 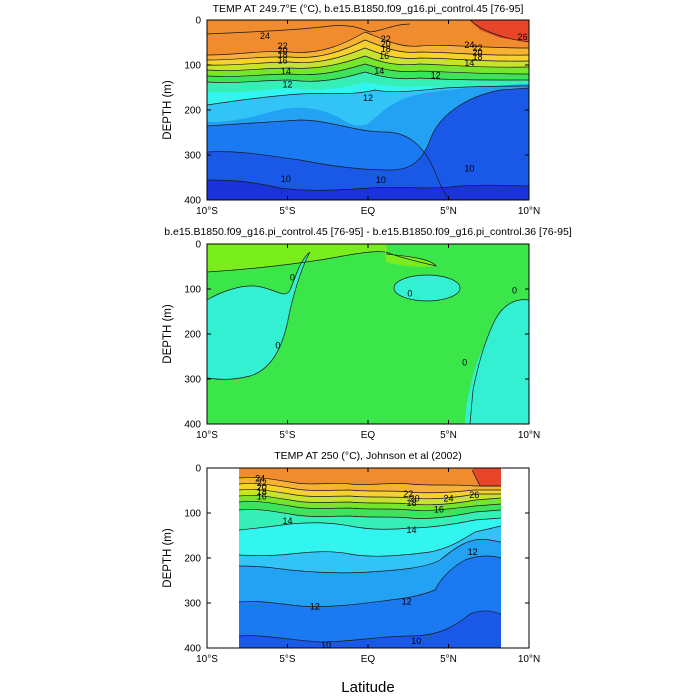 I want to click on panel3-contour-lines, so click(x=370, y=556).